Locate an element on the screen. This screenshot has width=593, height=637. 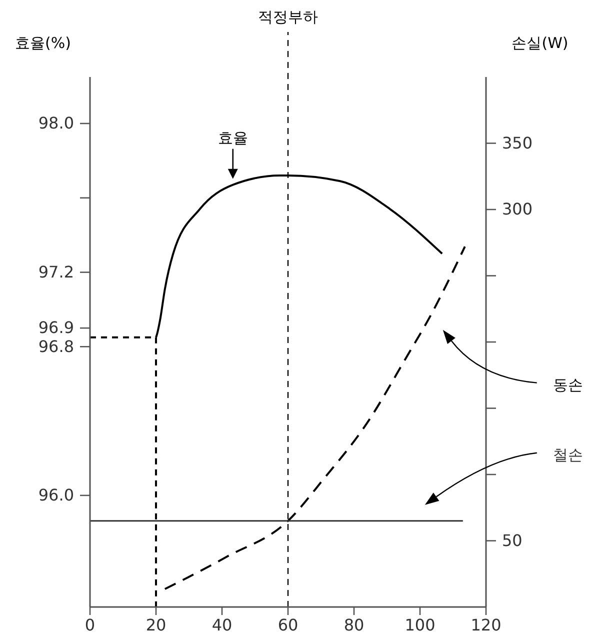
y-tick-label: 98.0 is located at coordinates (56, 123).